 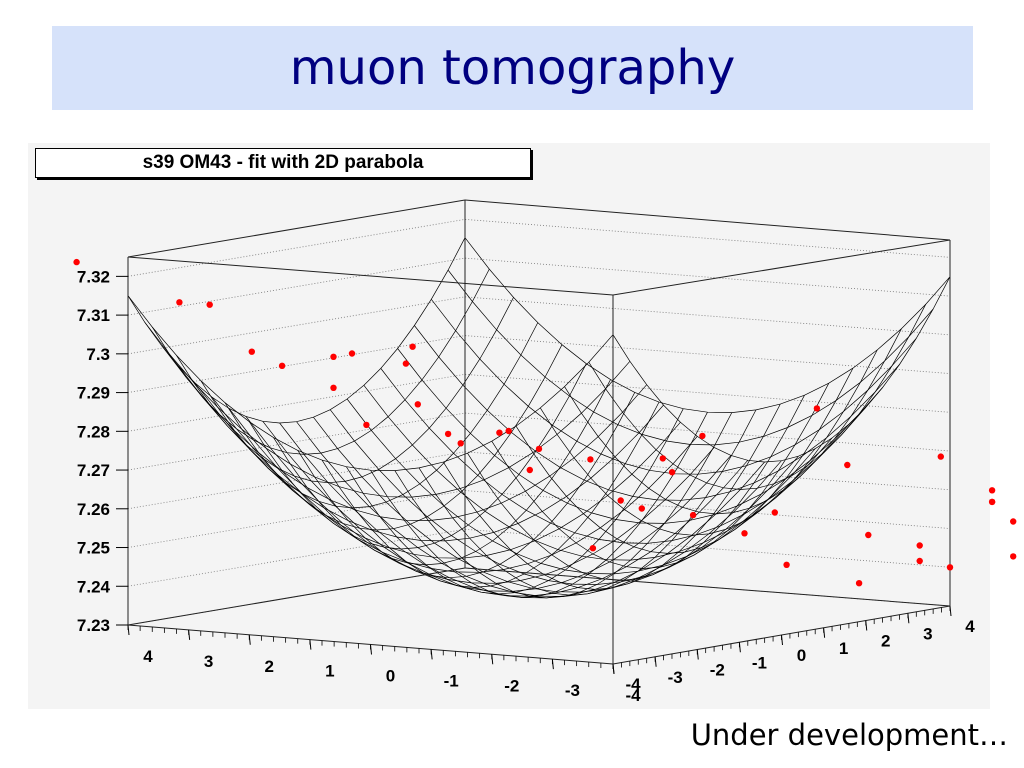 I want to click on x-tick-label-3: 1, so click(x=329, y=671).